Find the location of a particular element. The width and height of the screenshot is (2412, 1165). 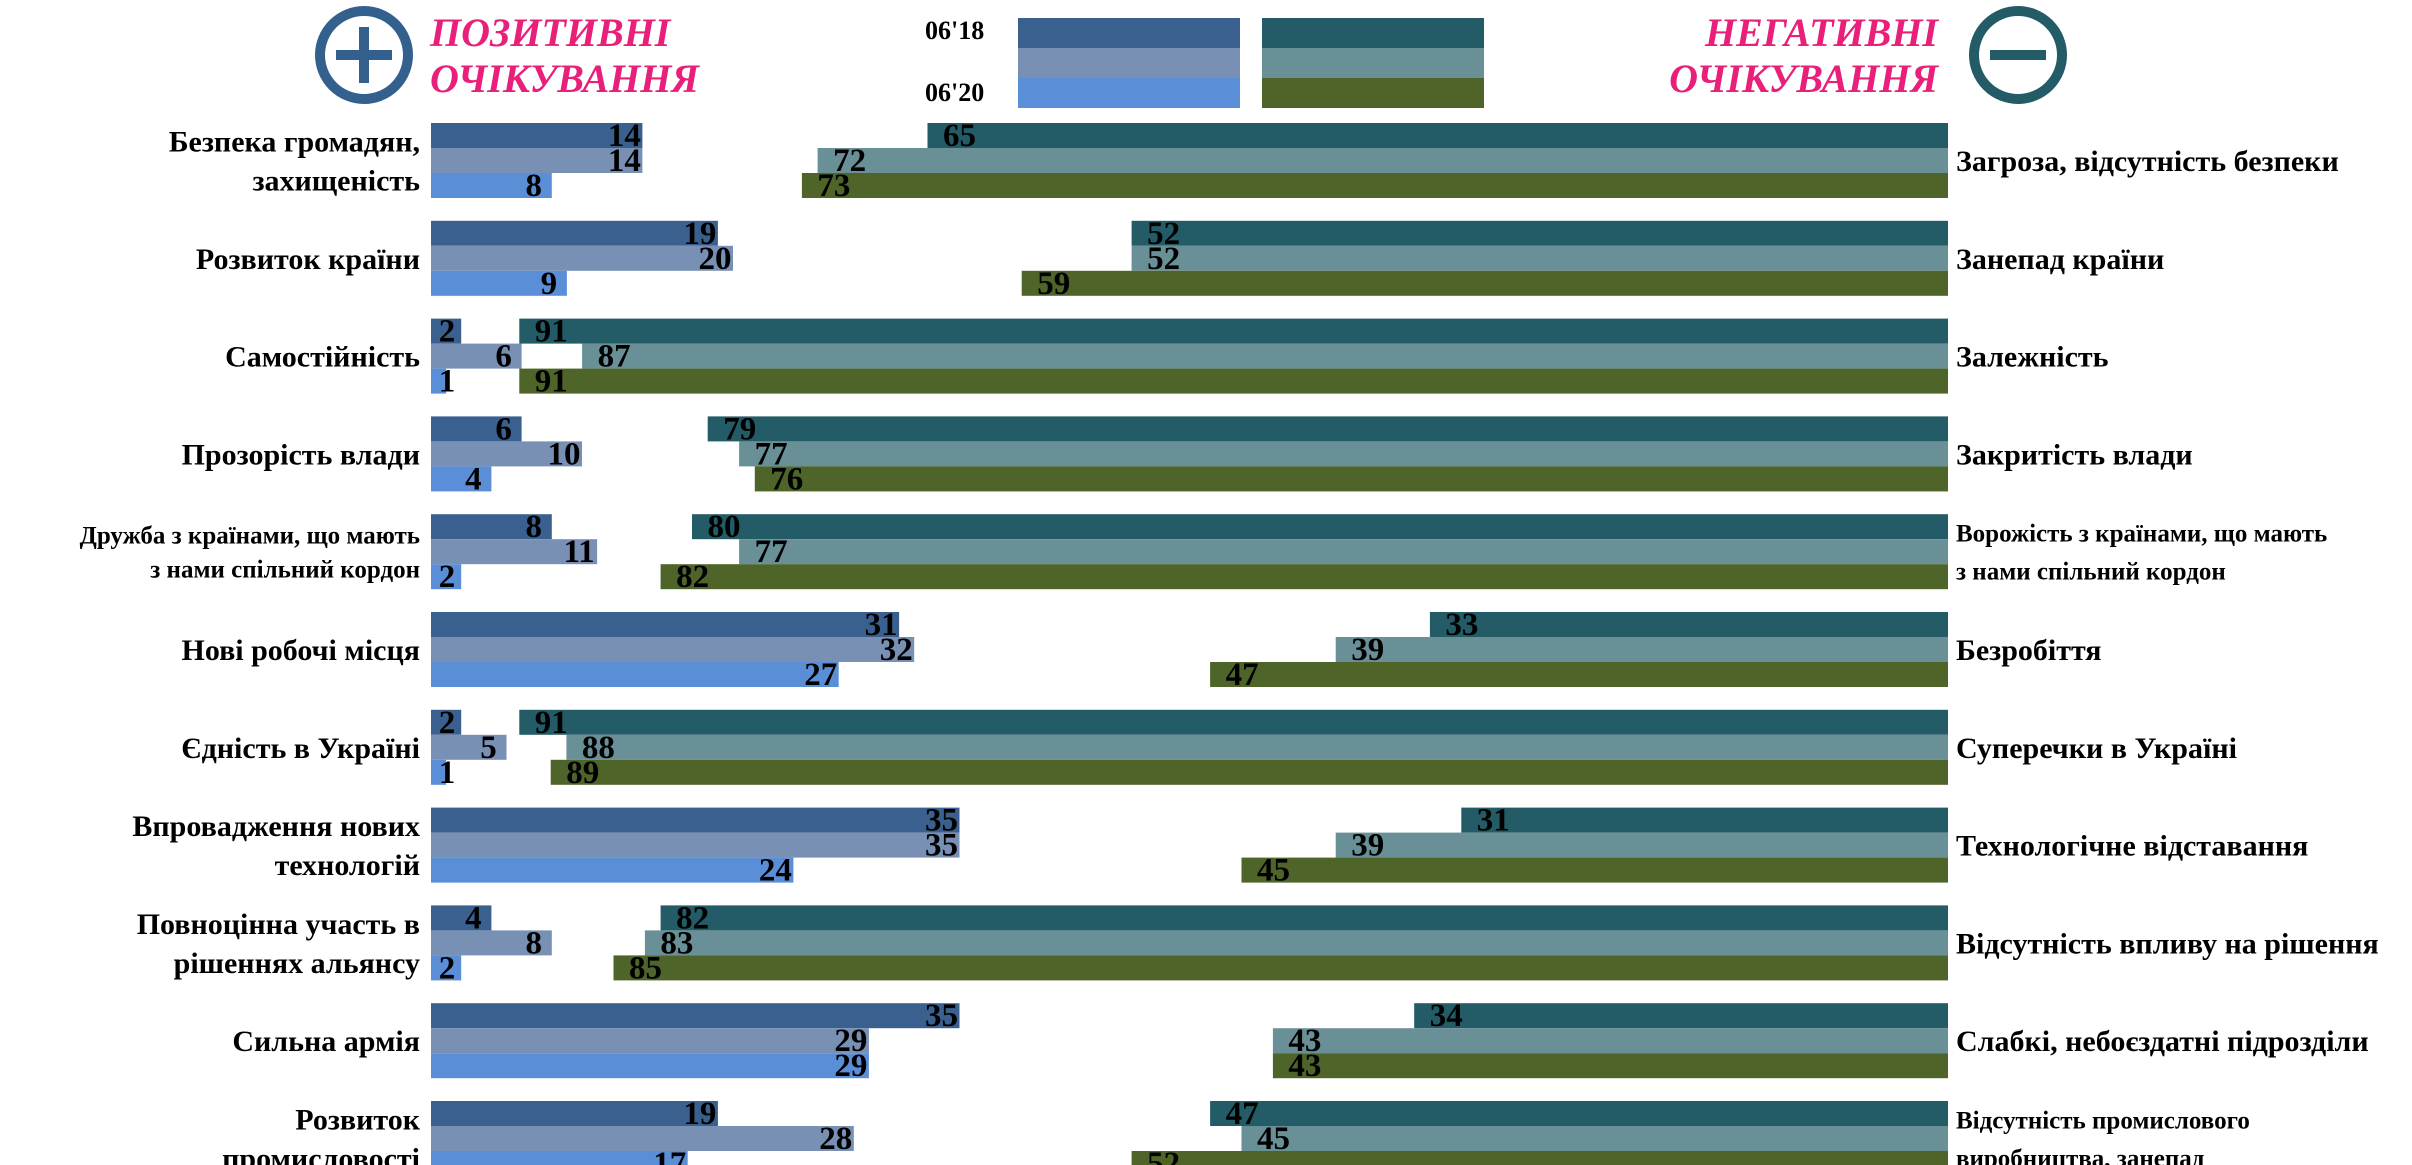

plus-circle-icon is located at coordinates (364, 55).